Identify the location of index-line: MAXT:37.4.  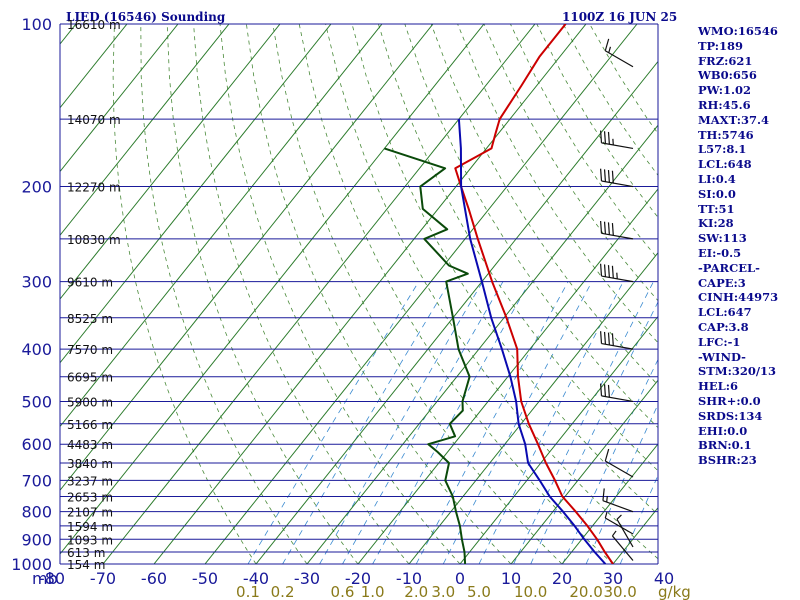
(733, 119).